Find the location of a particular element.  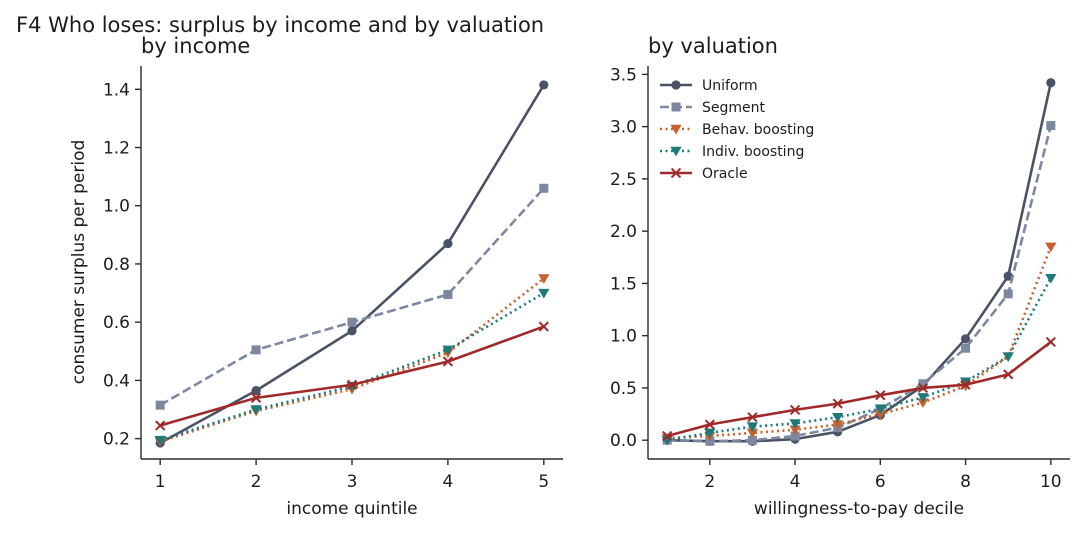

legend-label: Segment is located at coordinates (734, 108).